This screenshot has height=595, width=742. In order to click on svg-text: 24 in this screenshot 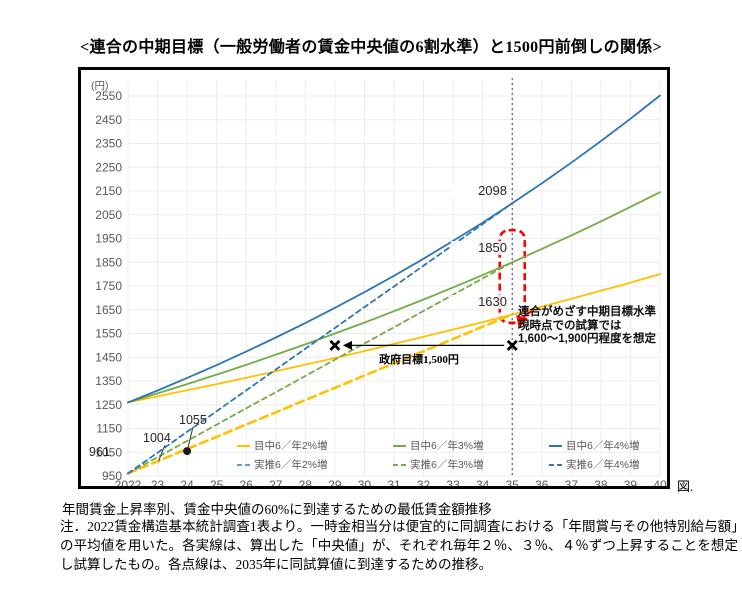, I will do `click(187, 482)`.